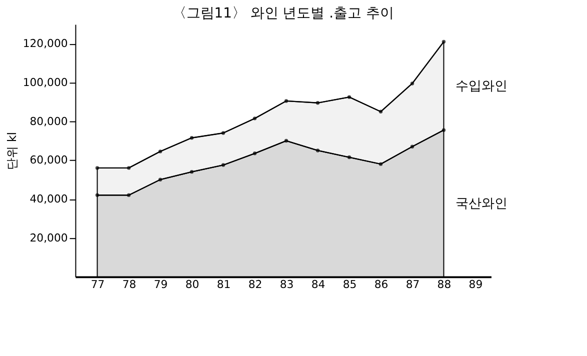  I want to click on y-tick-label: 80,000, so click(49, 121).